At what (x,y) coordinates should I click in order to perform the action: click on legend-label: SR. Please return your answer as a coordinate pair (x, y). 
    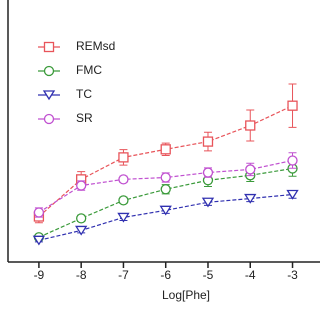
    Looking at the image, I should click on (84, 118).